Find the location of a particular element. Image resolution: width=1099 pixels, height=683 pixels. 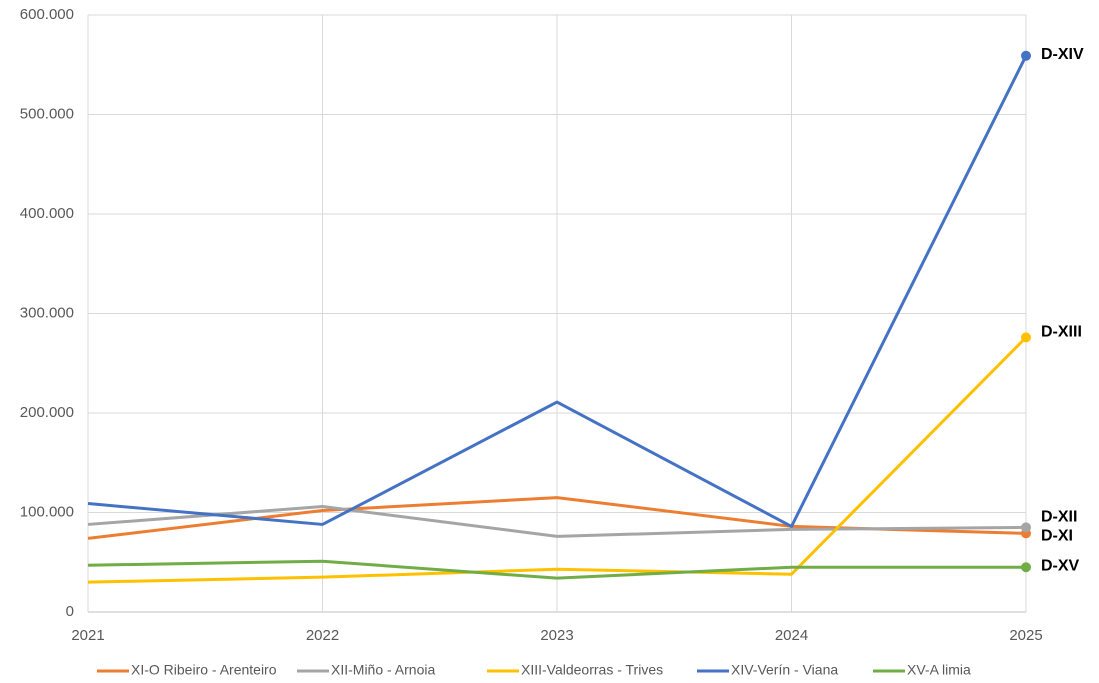

end-label: D-XV is located at coordinates (1060, 565).